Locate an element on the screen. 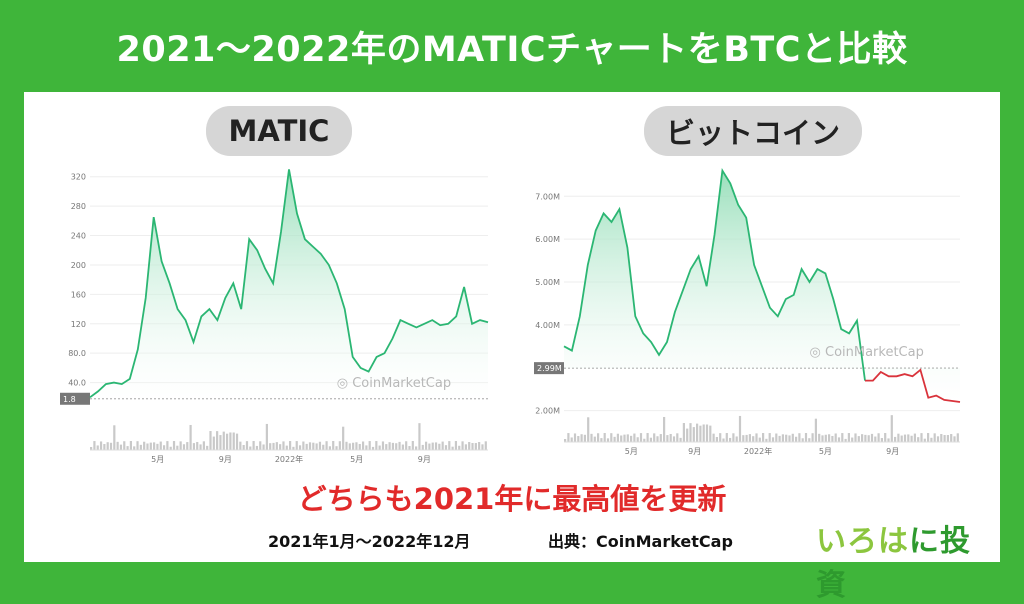  y-tick-label: 160 is located at coordinates (78, 294).